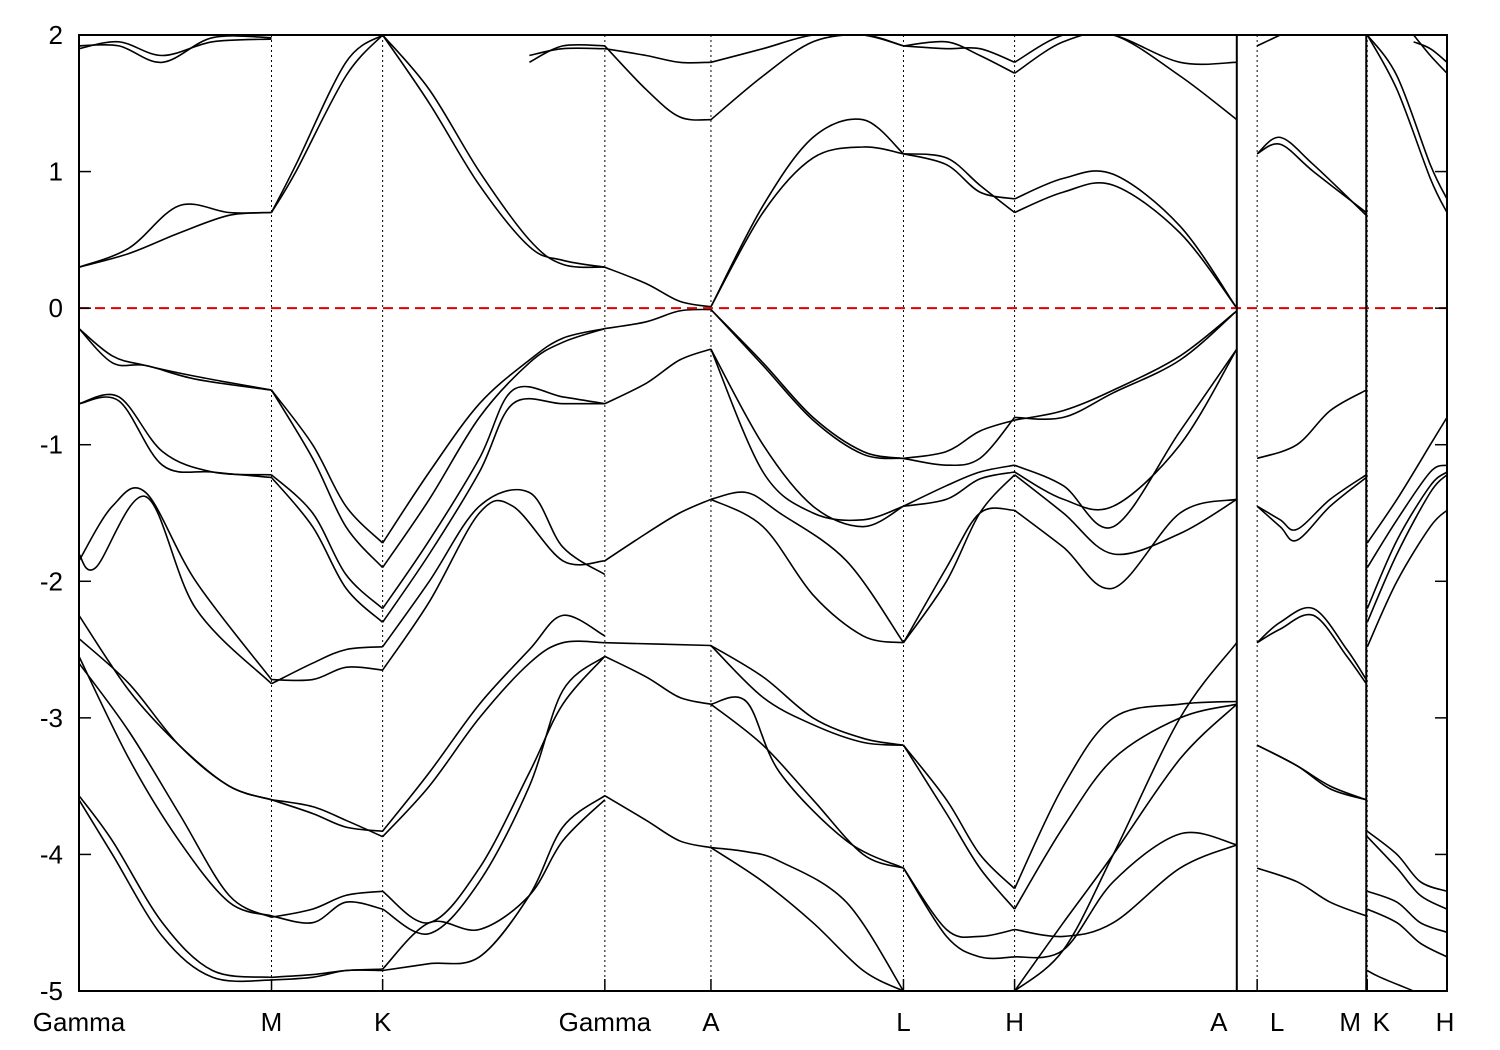 Image resolution: width=1500 pixels, height=1050 pixels. I want to click on x-tick-label: K, so click(383, 1022).